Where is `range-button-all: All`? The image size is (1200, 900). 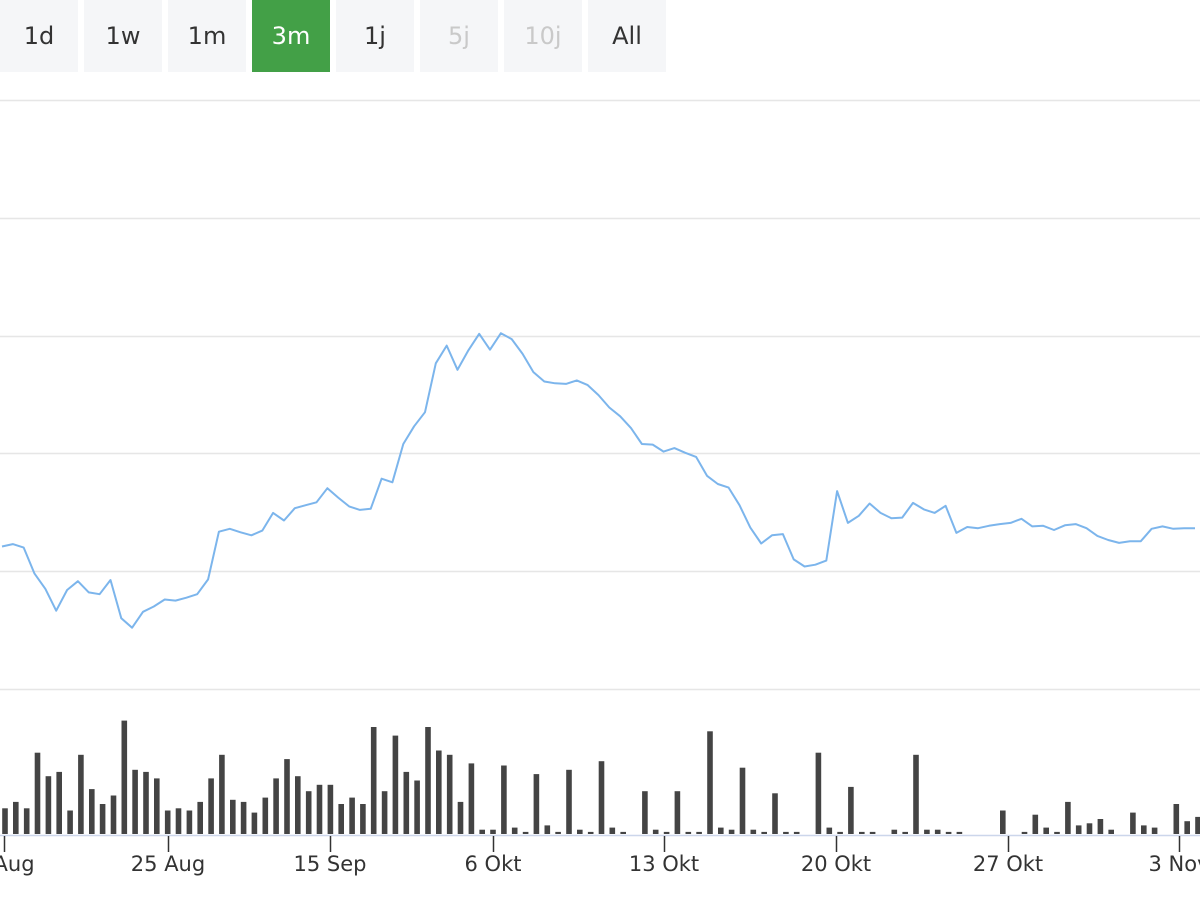
range-button-all: All is located at coordinates (627, 36).